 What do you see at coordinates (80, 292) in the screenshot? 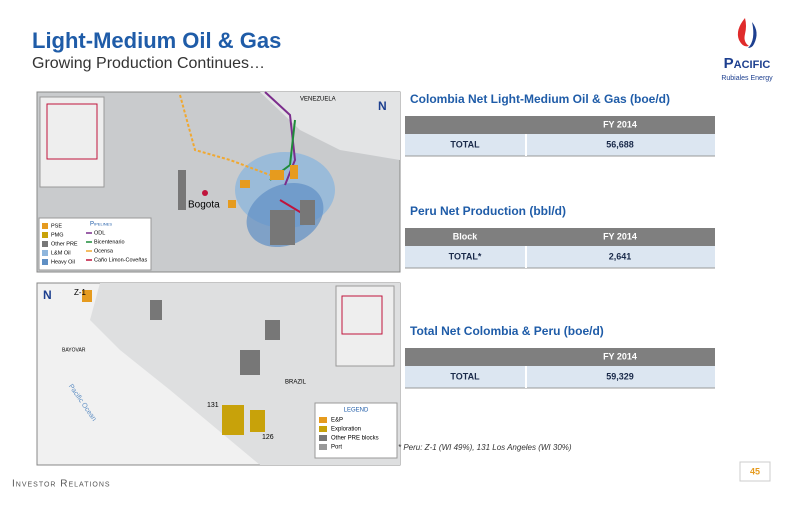
I see `block-label: Z-1` at bounding box center [80, 292].